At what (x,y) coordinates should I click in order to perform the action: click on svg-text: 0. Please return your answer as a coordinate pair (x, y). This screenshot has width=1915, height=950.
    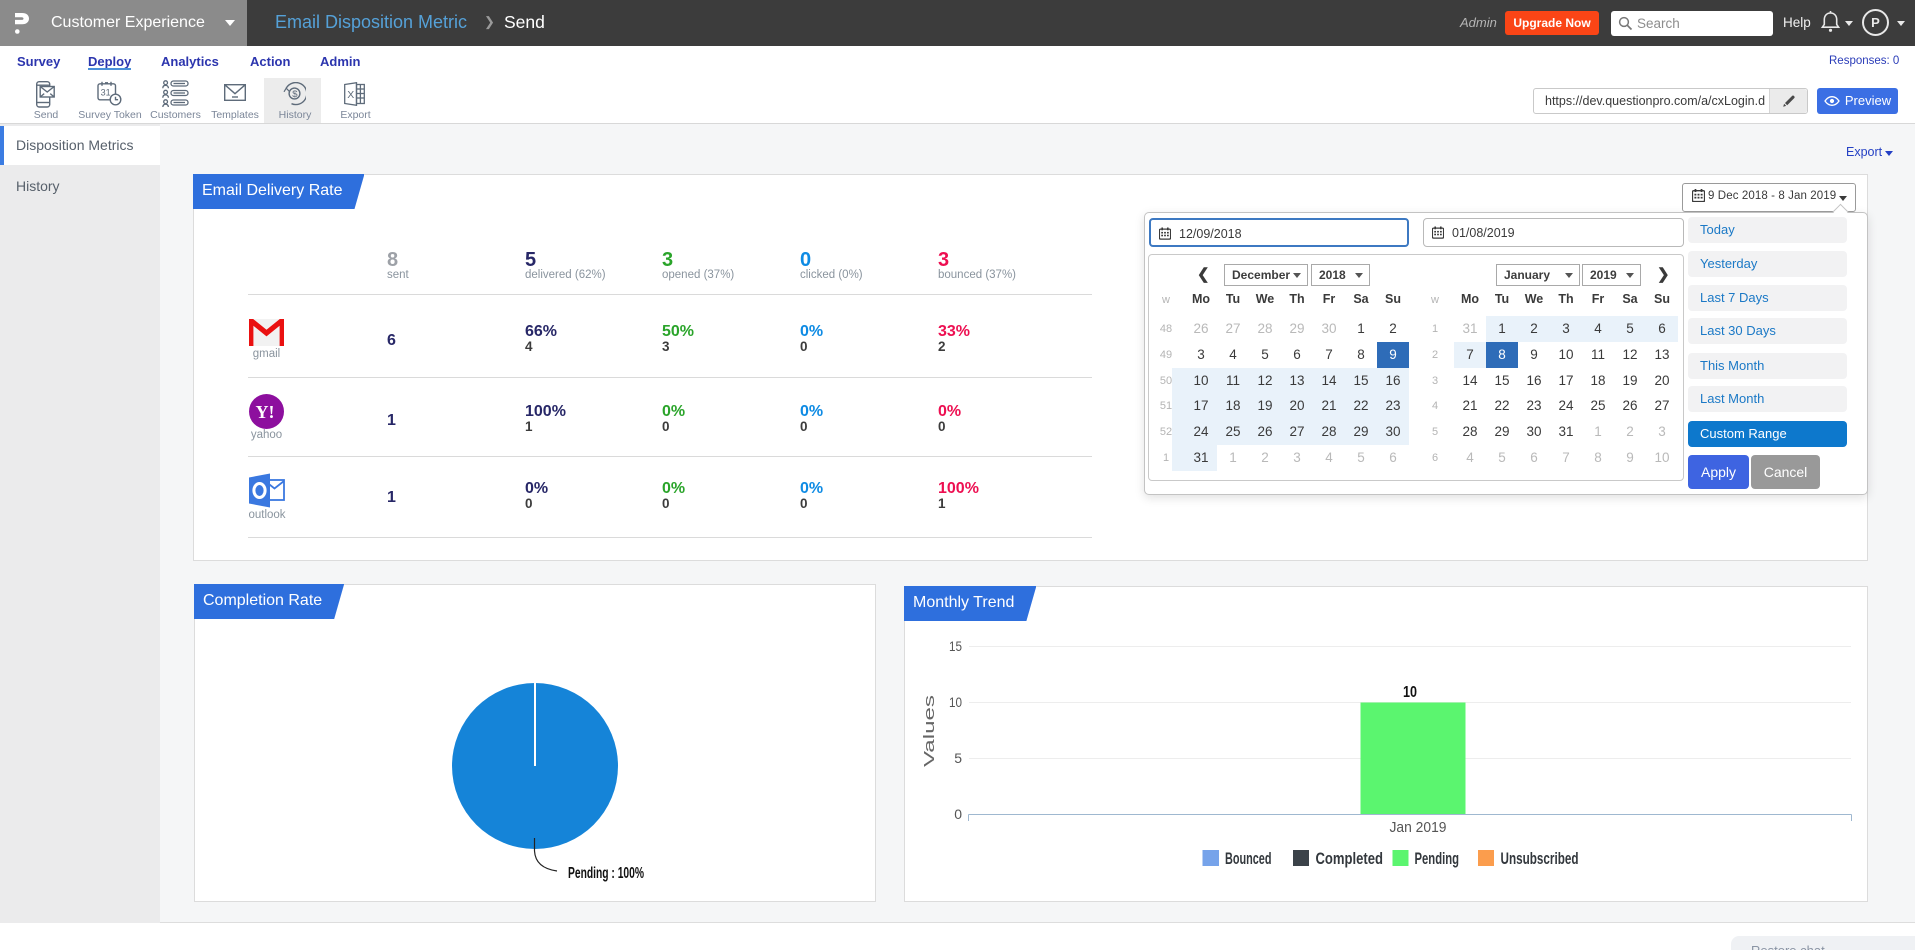
    Looking at the image, I should click on (958, 814).